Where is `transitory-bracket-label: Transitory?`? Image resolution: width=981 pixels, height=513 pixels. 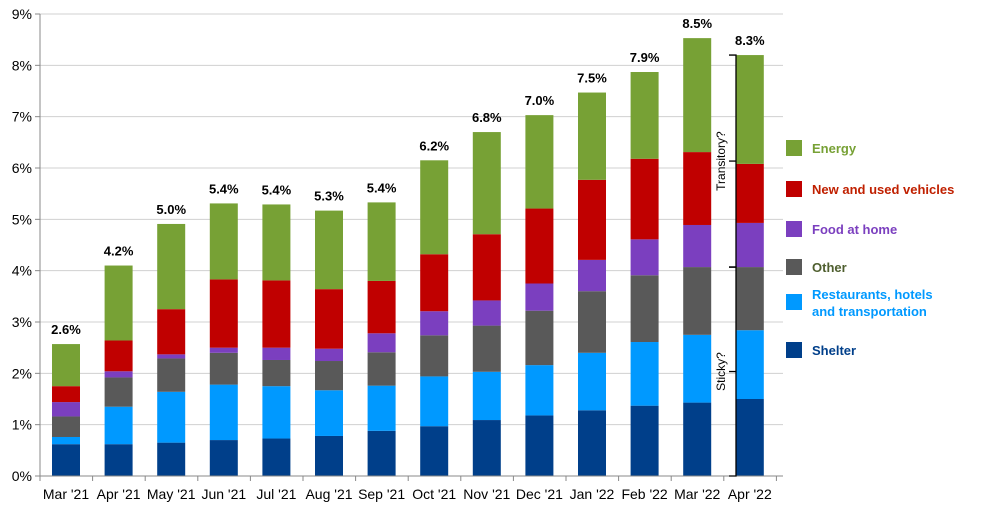
transitory-bracket-label: Transitory? is located at coordinates (721, 161).